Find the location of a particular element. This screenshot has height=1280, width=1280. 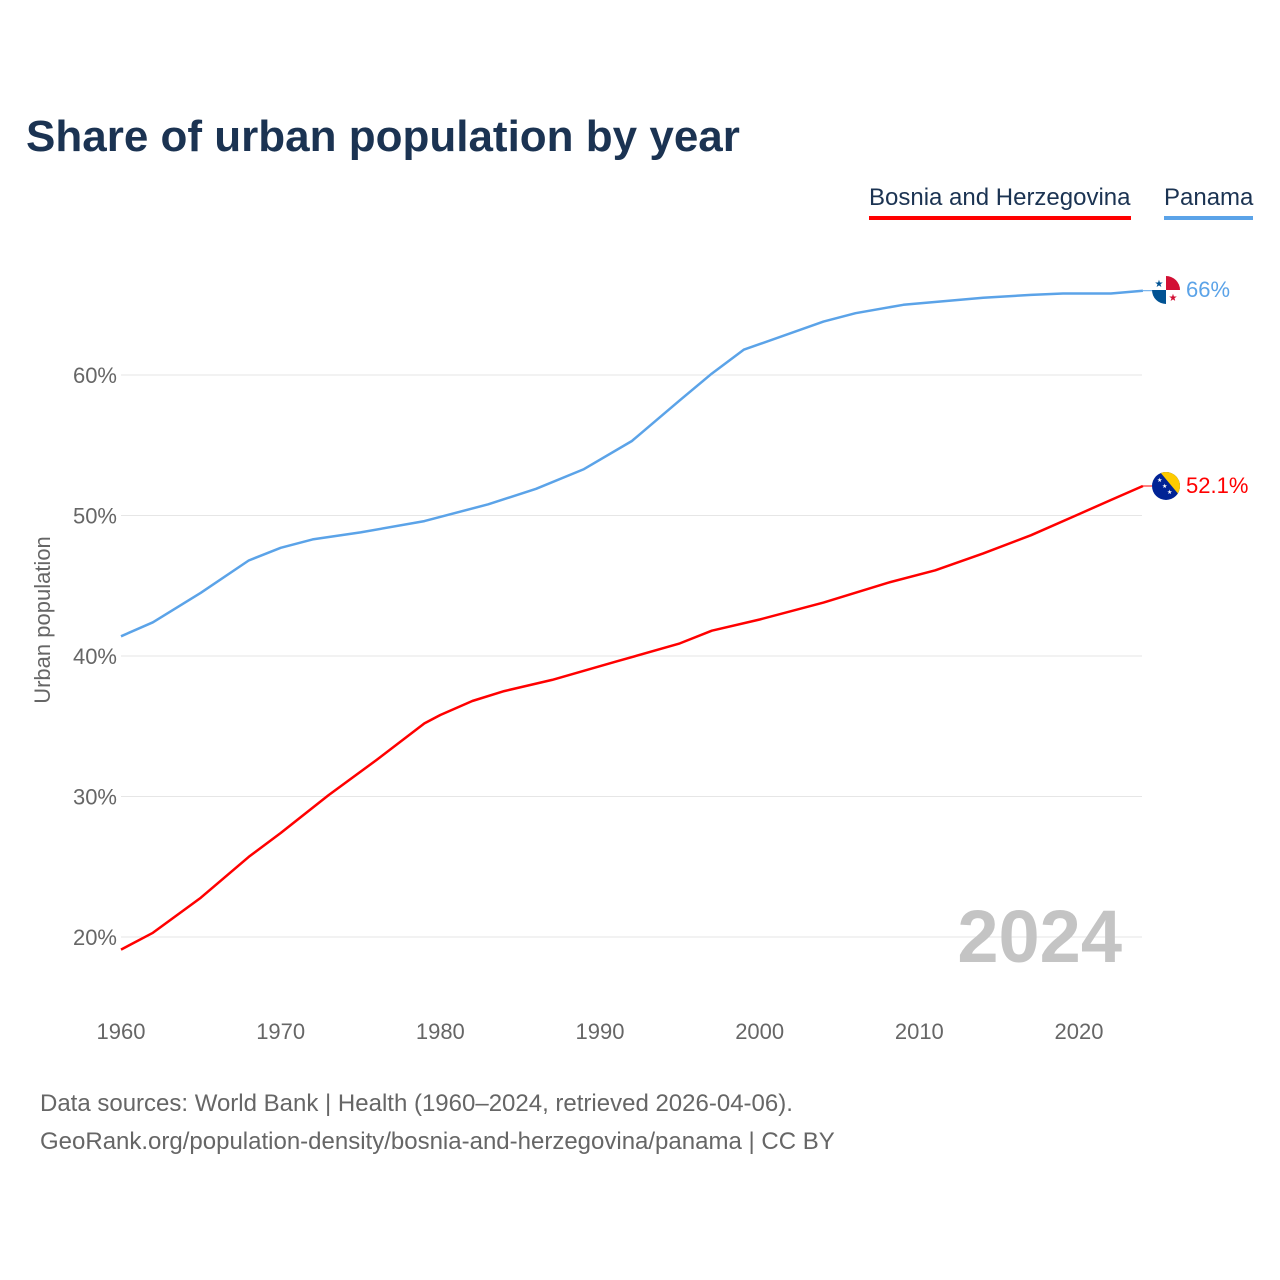

x-tick-label: 2020 is located at coordinates (1079, 1031).